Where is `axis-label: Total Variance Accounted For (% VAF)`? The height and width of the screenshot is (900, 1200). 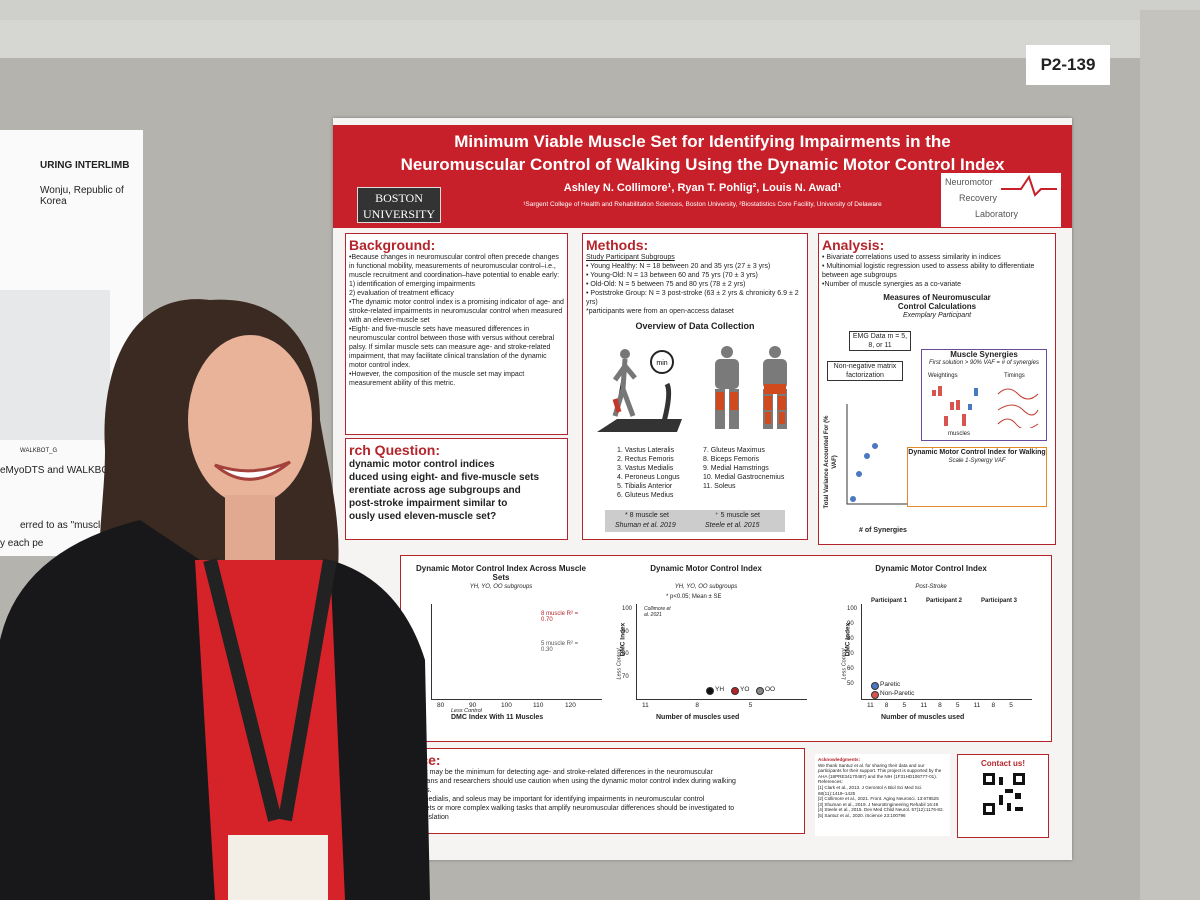 axis-label: Total Variance Accounted For (% VAF) is located at coordinates (831, 462).